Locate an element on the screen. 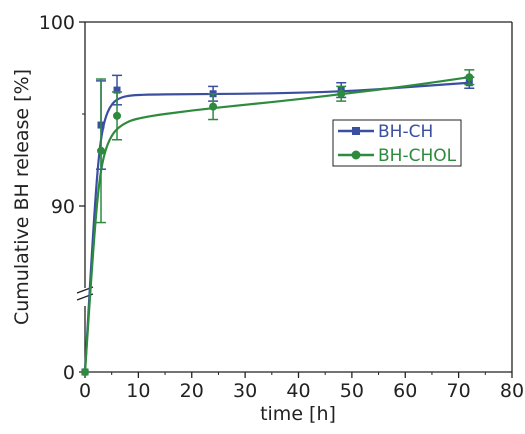 This screenshot has height=434, width=525. x-axis-title: time [h] is located at coordinates (298, 414).